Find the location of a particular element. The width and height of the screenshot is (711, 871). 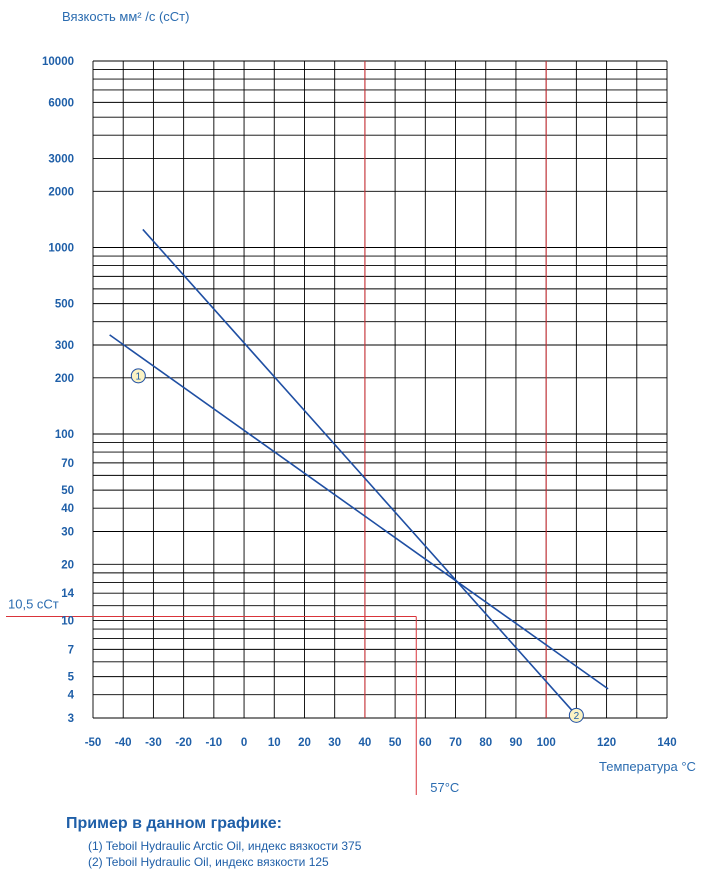

x-tick-label: 120 is located at coordinates (606, 743).